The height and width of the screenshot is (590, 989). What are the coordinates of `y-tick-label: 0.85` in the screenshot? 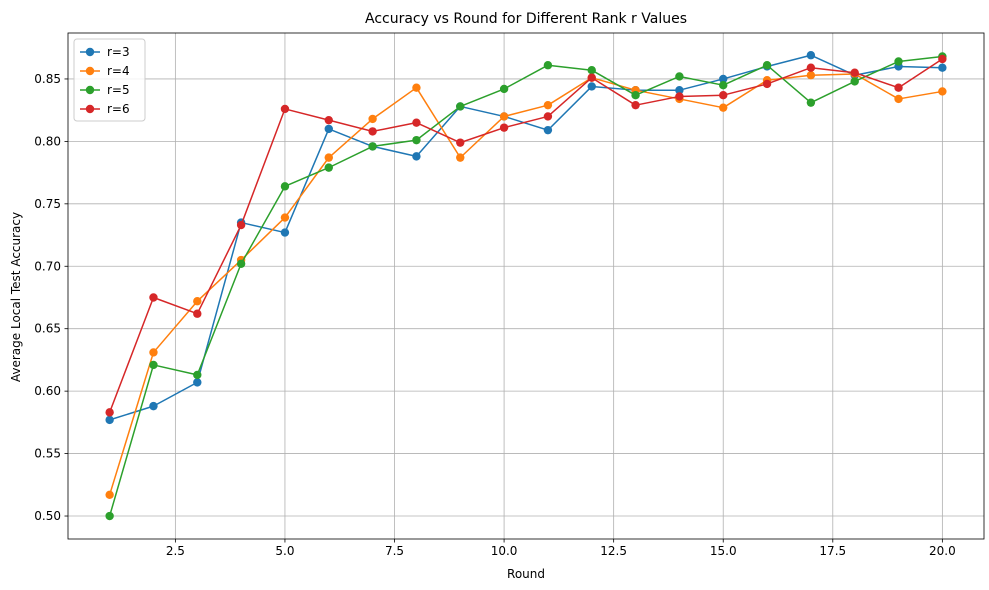 It's located at (47, 79).